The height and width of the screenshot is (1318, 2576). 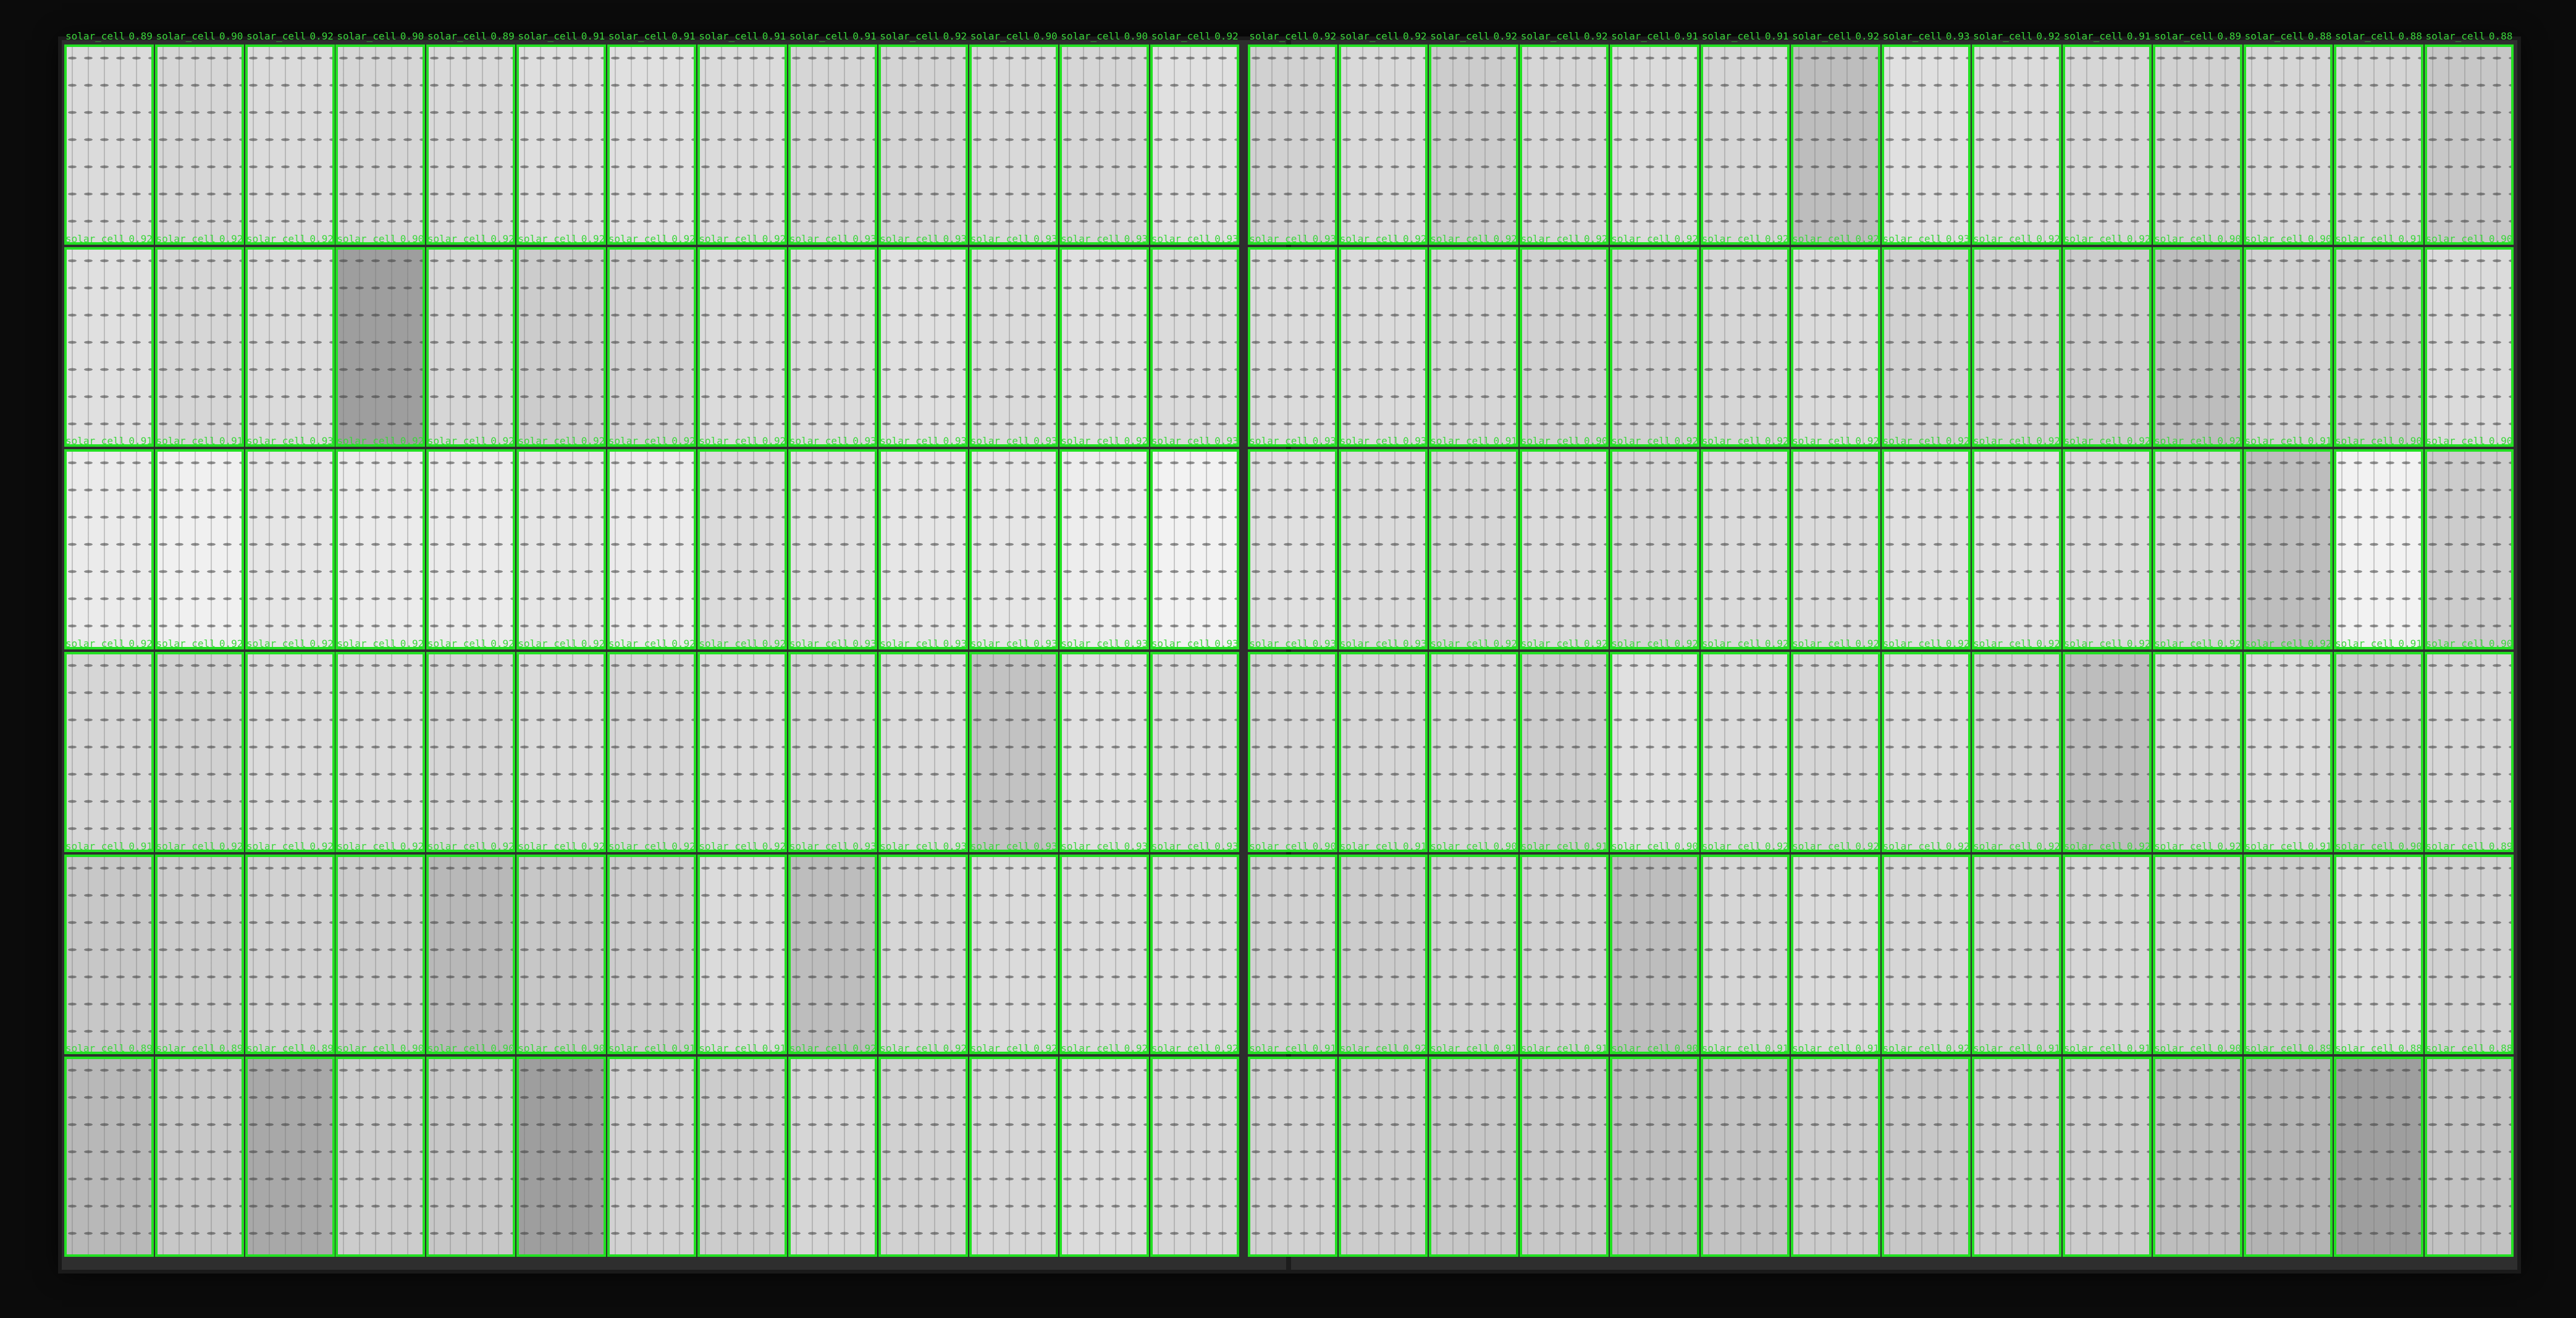 What do you see at coordinates (2378, 1048) in the screenshot?
I see `detection-label: solar_cell 0.88` at bounding box center [2378, 1048].